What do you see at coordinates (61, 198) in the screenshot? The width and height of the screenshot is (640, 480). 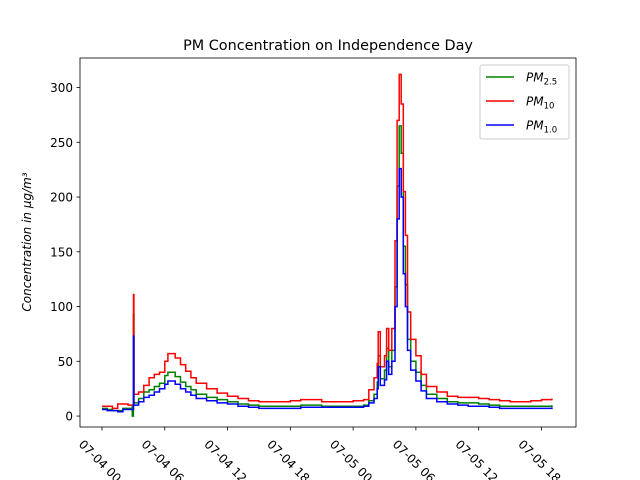 I see `y-tick-label-4: 200` at bounding box center [61, 198].